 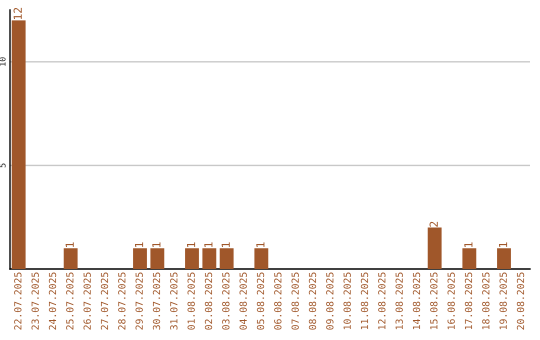 What do you see at coordinates (104, 301) in the screenshot?
I see `x-tick-label: 27.07.2025` at bounding box center [104, 301].